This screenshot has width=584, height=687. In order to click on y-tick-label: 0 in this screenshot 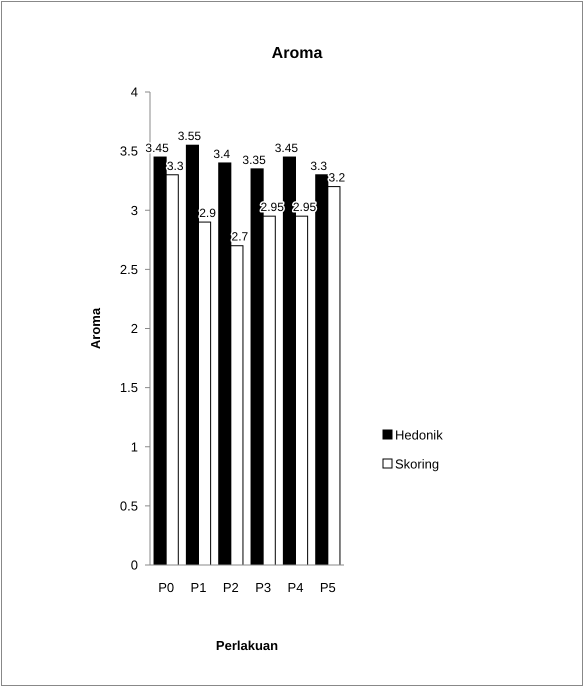, I will do `click(134, 565)`.